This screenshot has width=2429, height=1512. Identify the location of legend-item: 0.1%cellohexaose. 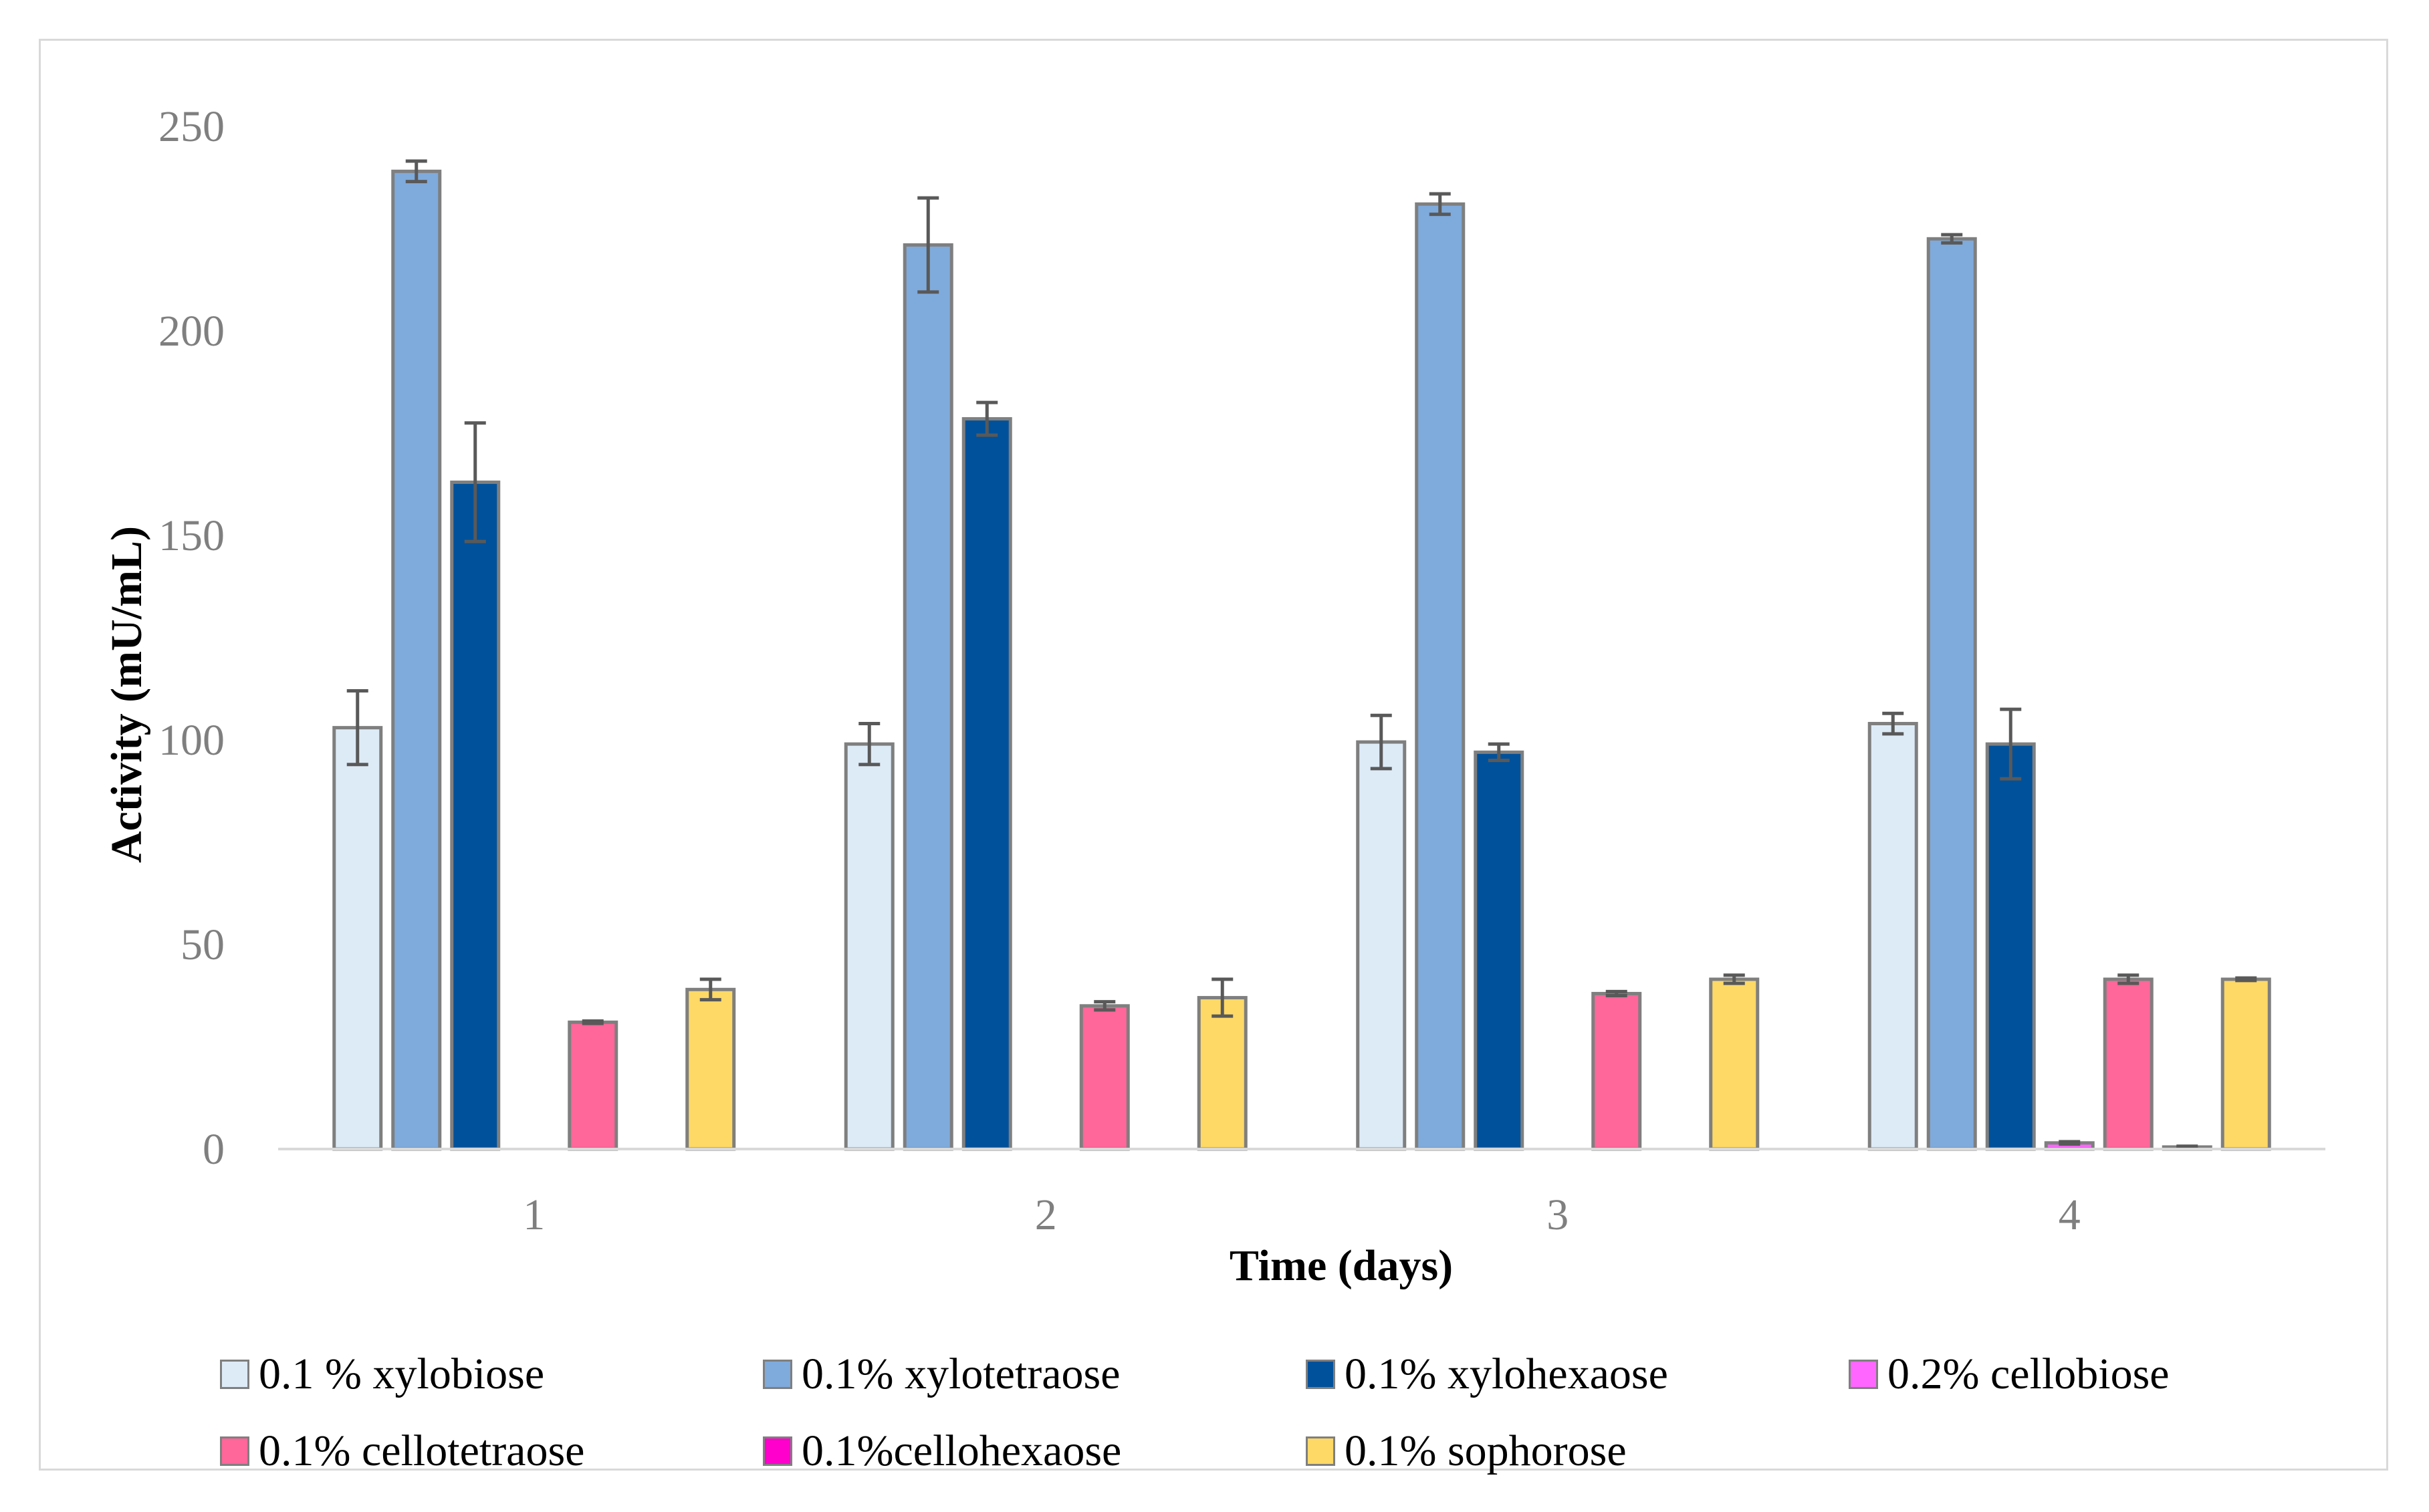
(942, 1451).